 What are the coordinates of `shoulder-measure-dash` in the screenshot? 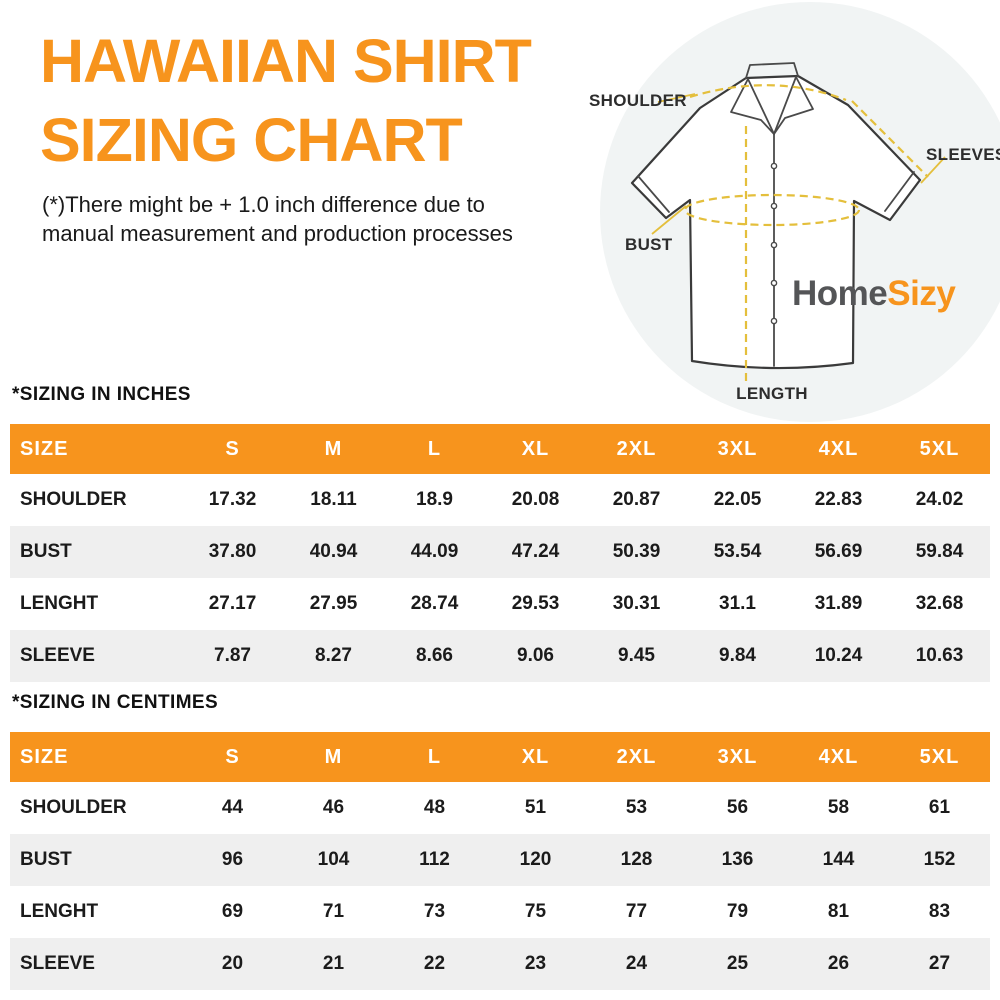 It's located at (768, 93).